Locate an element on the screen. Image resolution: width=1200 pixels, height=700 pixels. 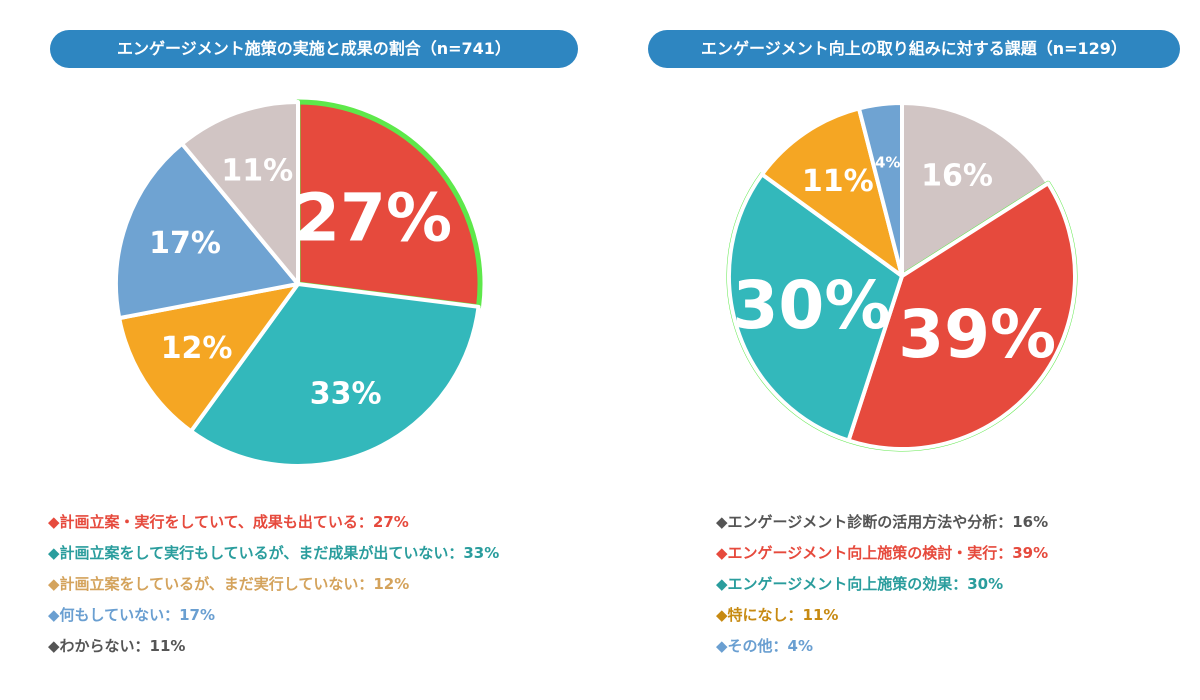
left-legend-item-3: ◆計画立案をしているが、まだ実行していない：12% is located at coordinates (229, 584).